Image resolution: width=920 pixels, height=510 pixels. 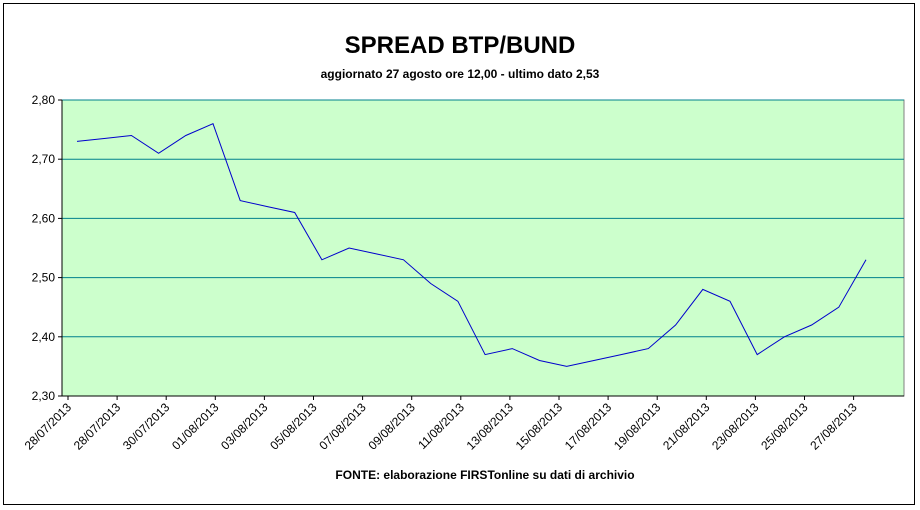 What do you see at coordinates (637, 426) in the screenshot?
I see `x-tick-label: 19/08/2013` at bounding box center [637, 426].